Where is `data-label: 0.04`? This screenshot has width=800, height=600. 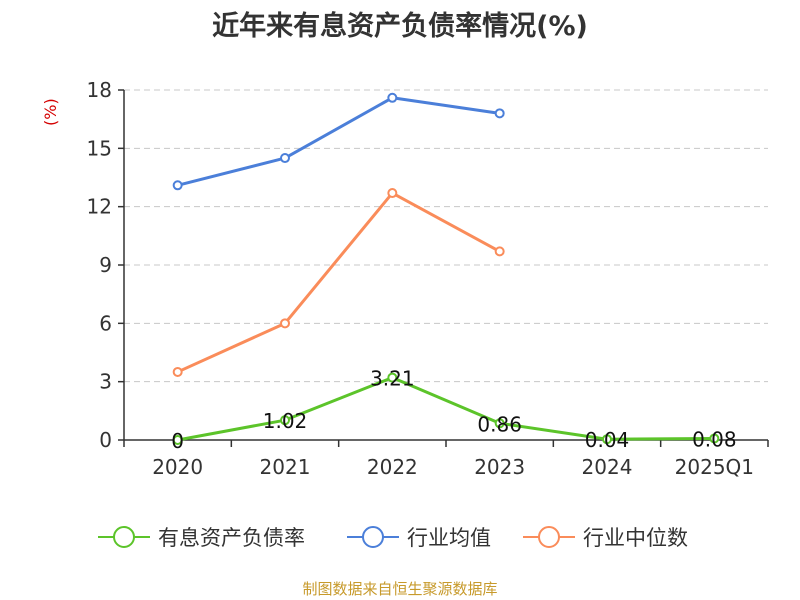
data-label: 0.04 is located at coordinates (607, 440).